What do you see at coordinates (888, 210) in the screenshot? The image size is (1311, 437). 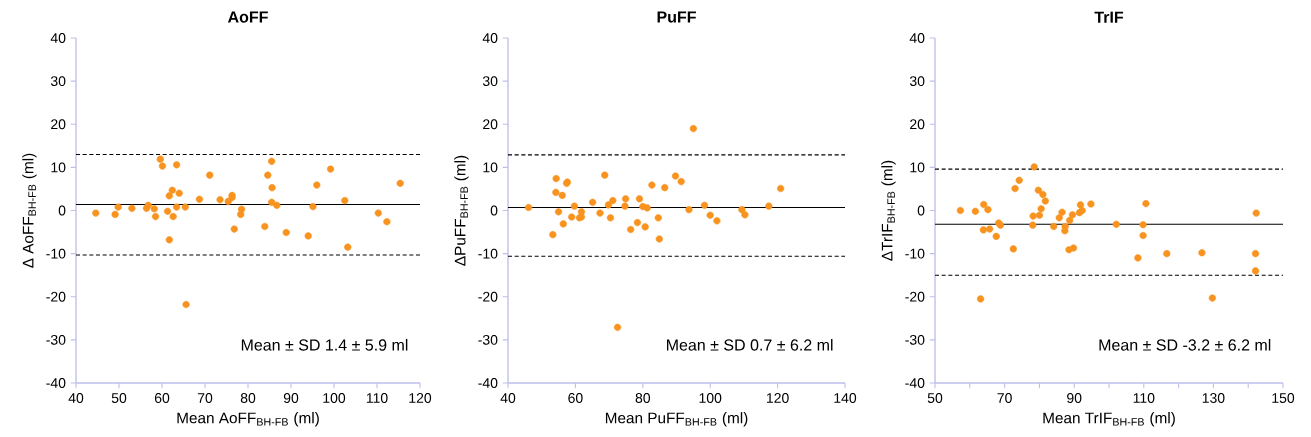 I see `y-axis-title: ΔTrIF$_{BH-FB}$ (ml)` at bounding box center [888, 210].